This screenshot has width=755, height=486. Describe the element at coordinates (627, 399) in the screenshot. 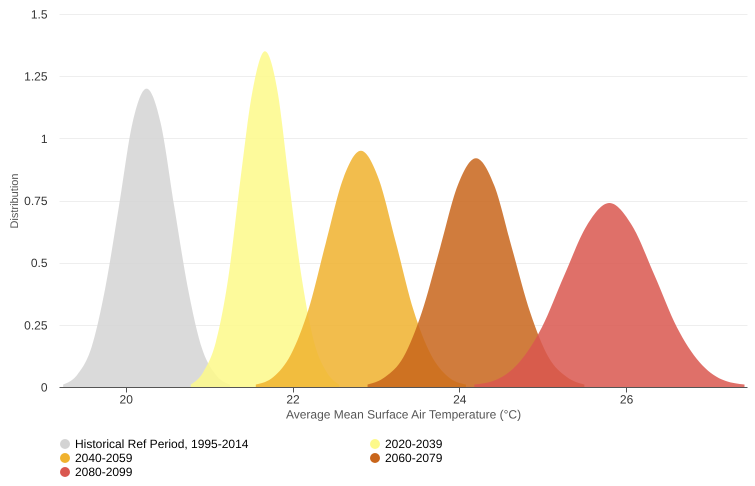

I see `x-tick-label: 26` at that location.